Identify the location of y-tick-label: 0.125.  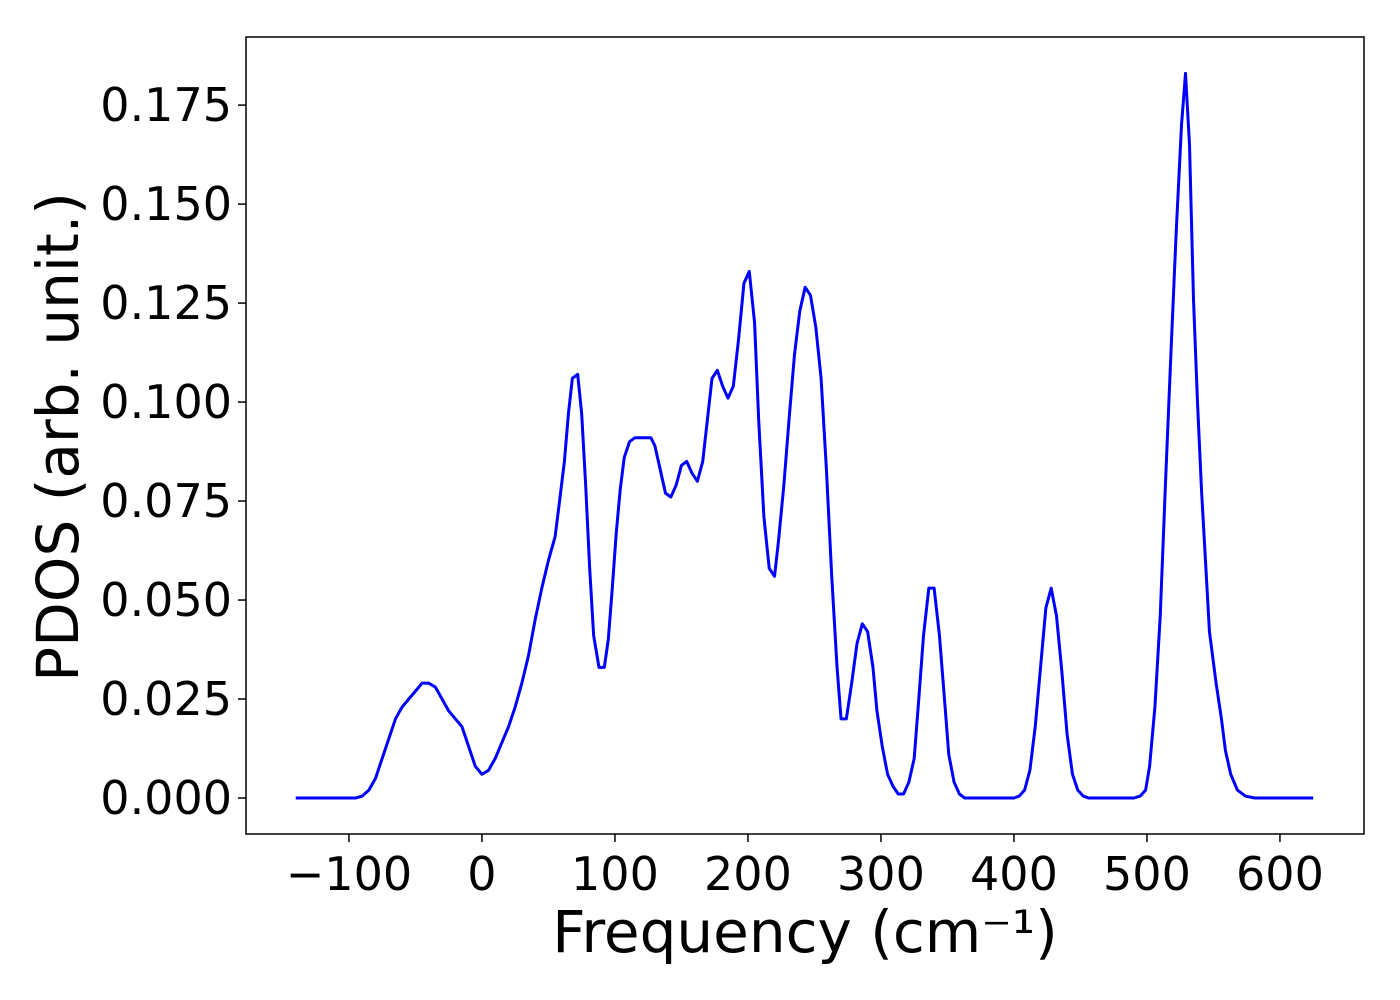
(166, 303).